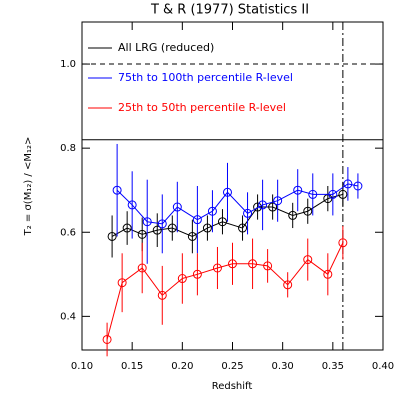  What do you see at coordinates (383, 366) in the screenshot?
I see `x-tick-label: 0.40` at bounding box center [383, 366].